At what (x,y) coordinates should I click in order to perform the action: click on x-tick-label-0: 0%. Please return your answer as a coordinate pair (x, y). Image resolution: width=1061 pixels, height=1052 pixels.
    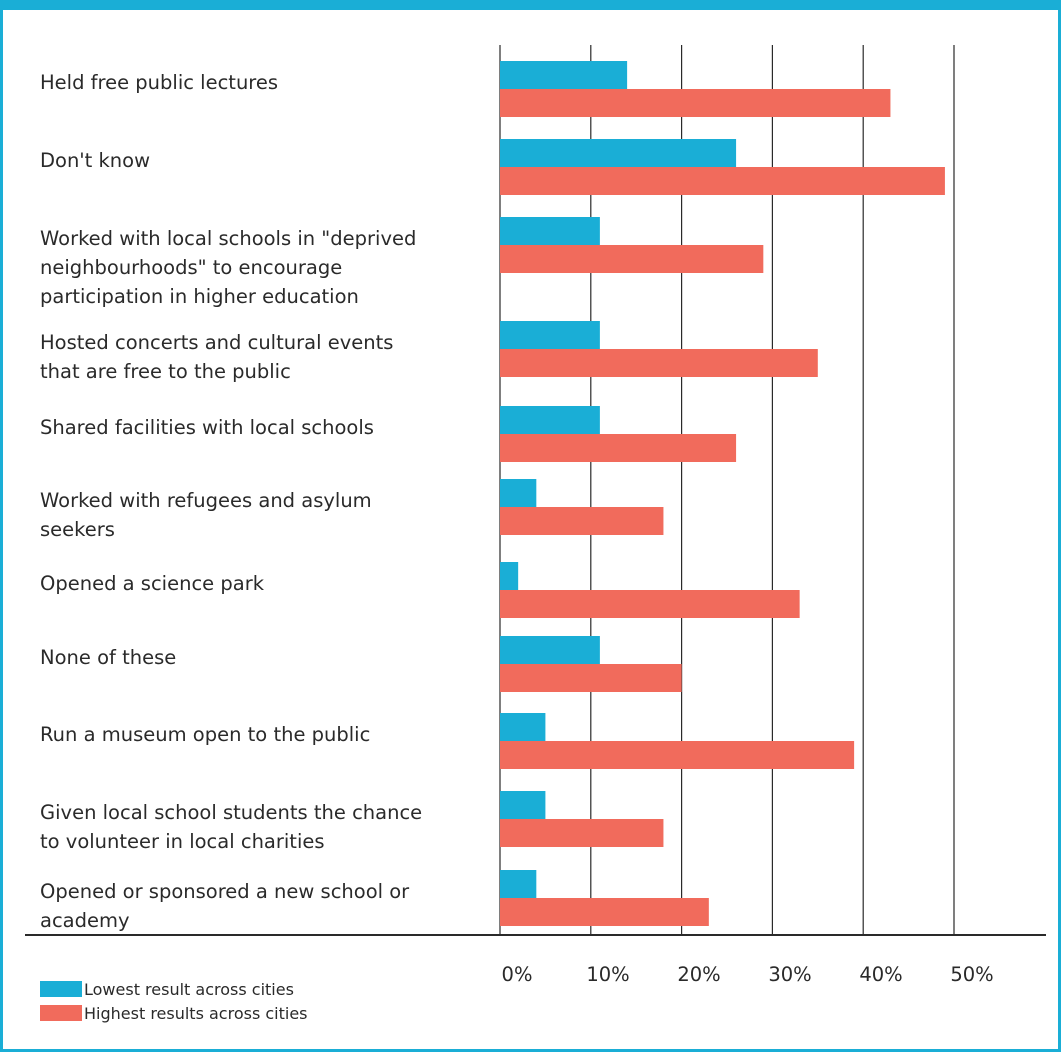
    Looking at the image, I should click on (517, 974).